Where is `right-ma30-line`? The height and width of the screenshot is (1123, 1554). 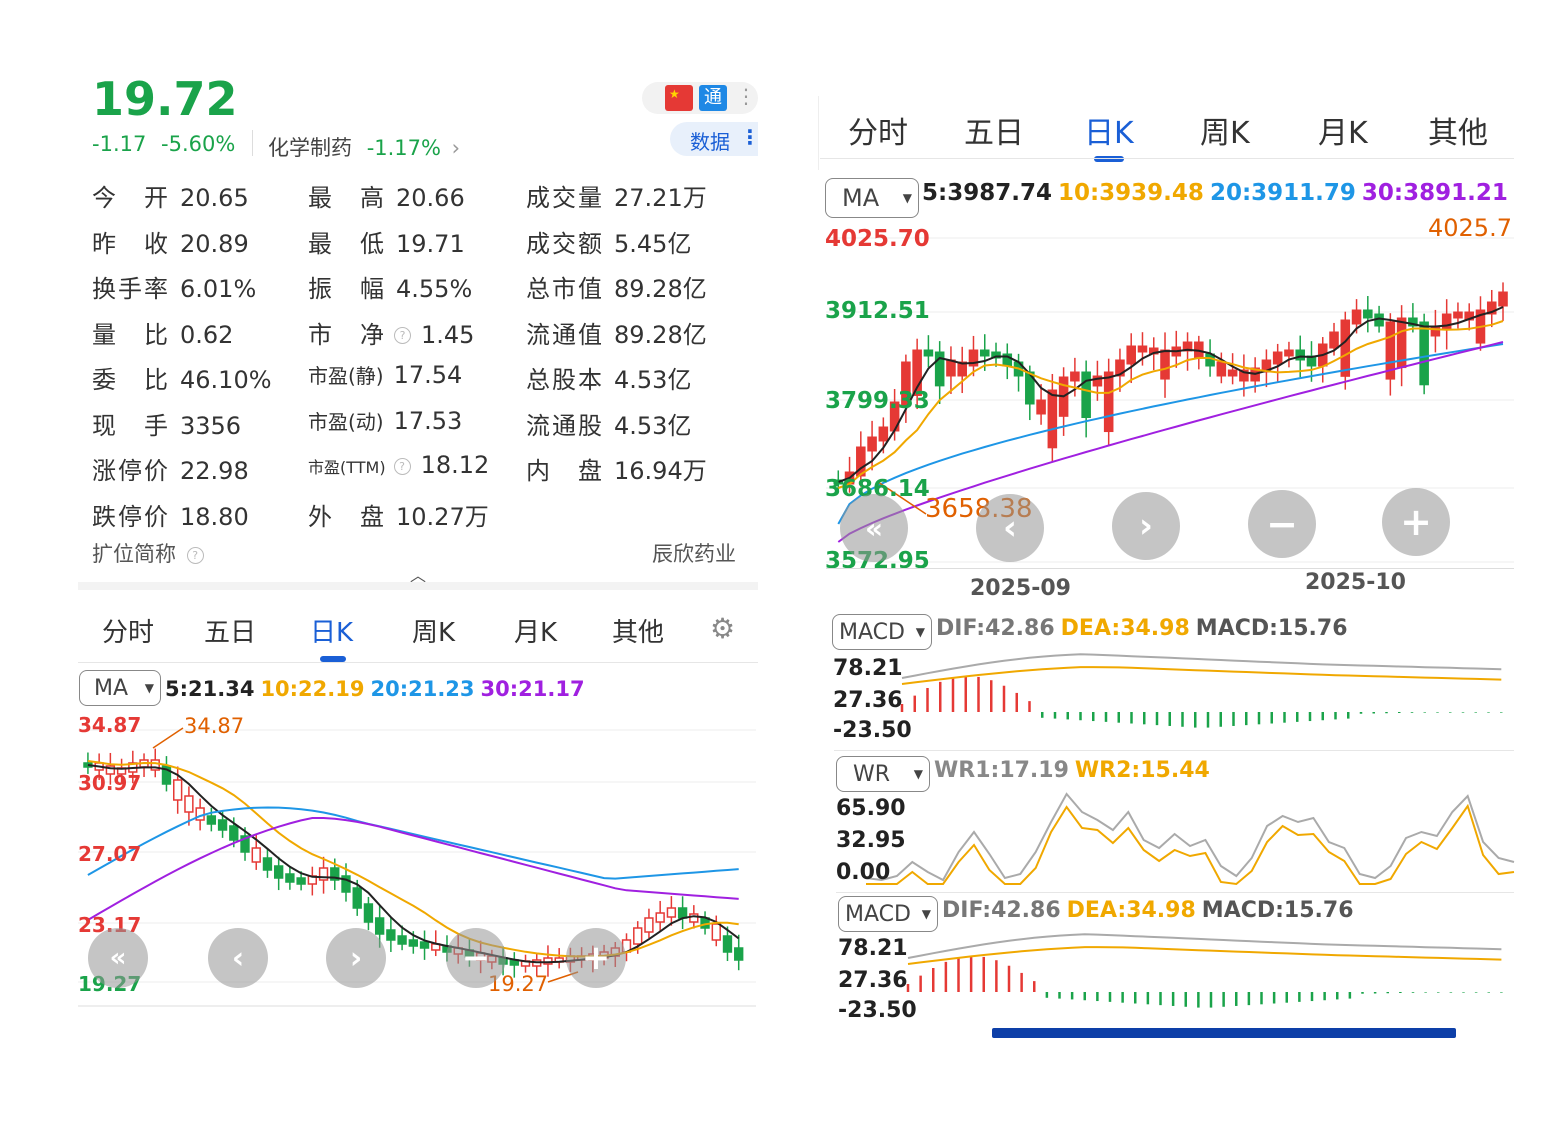
right-ma30-line is located at coordinates (1170, 442).